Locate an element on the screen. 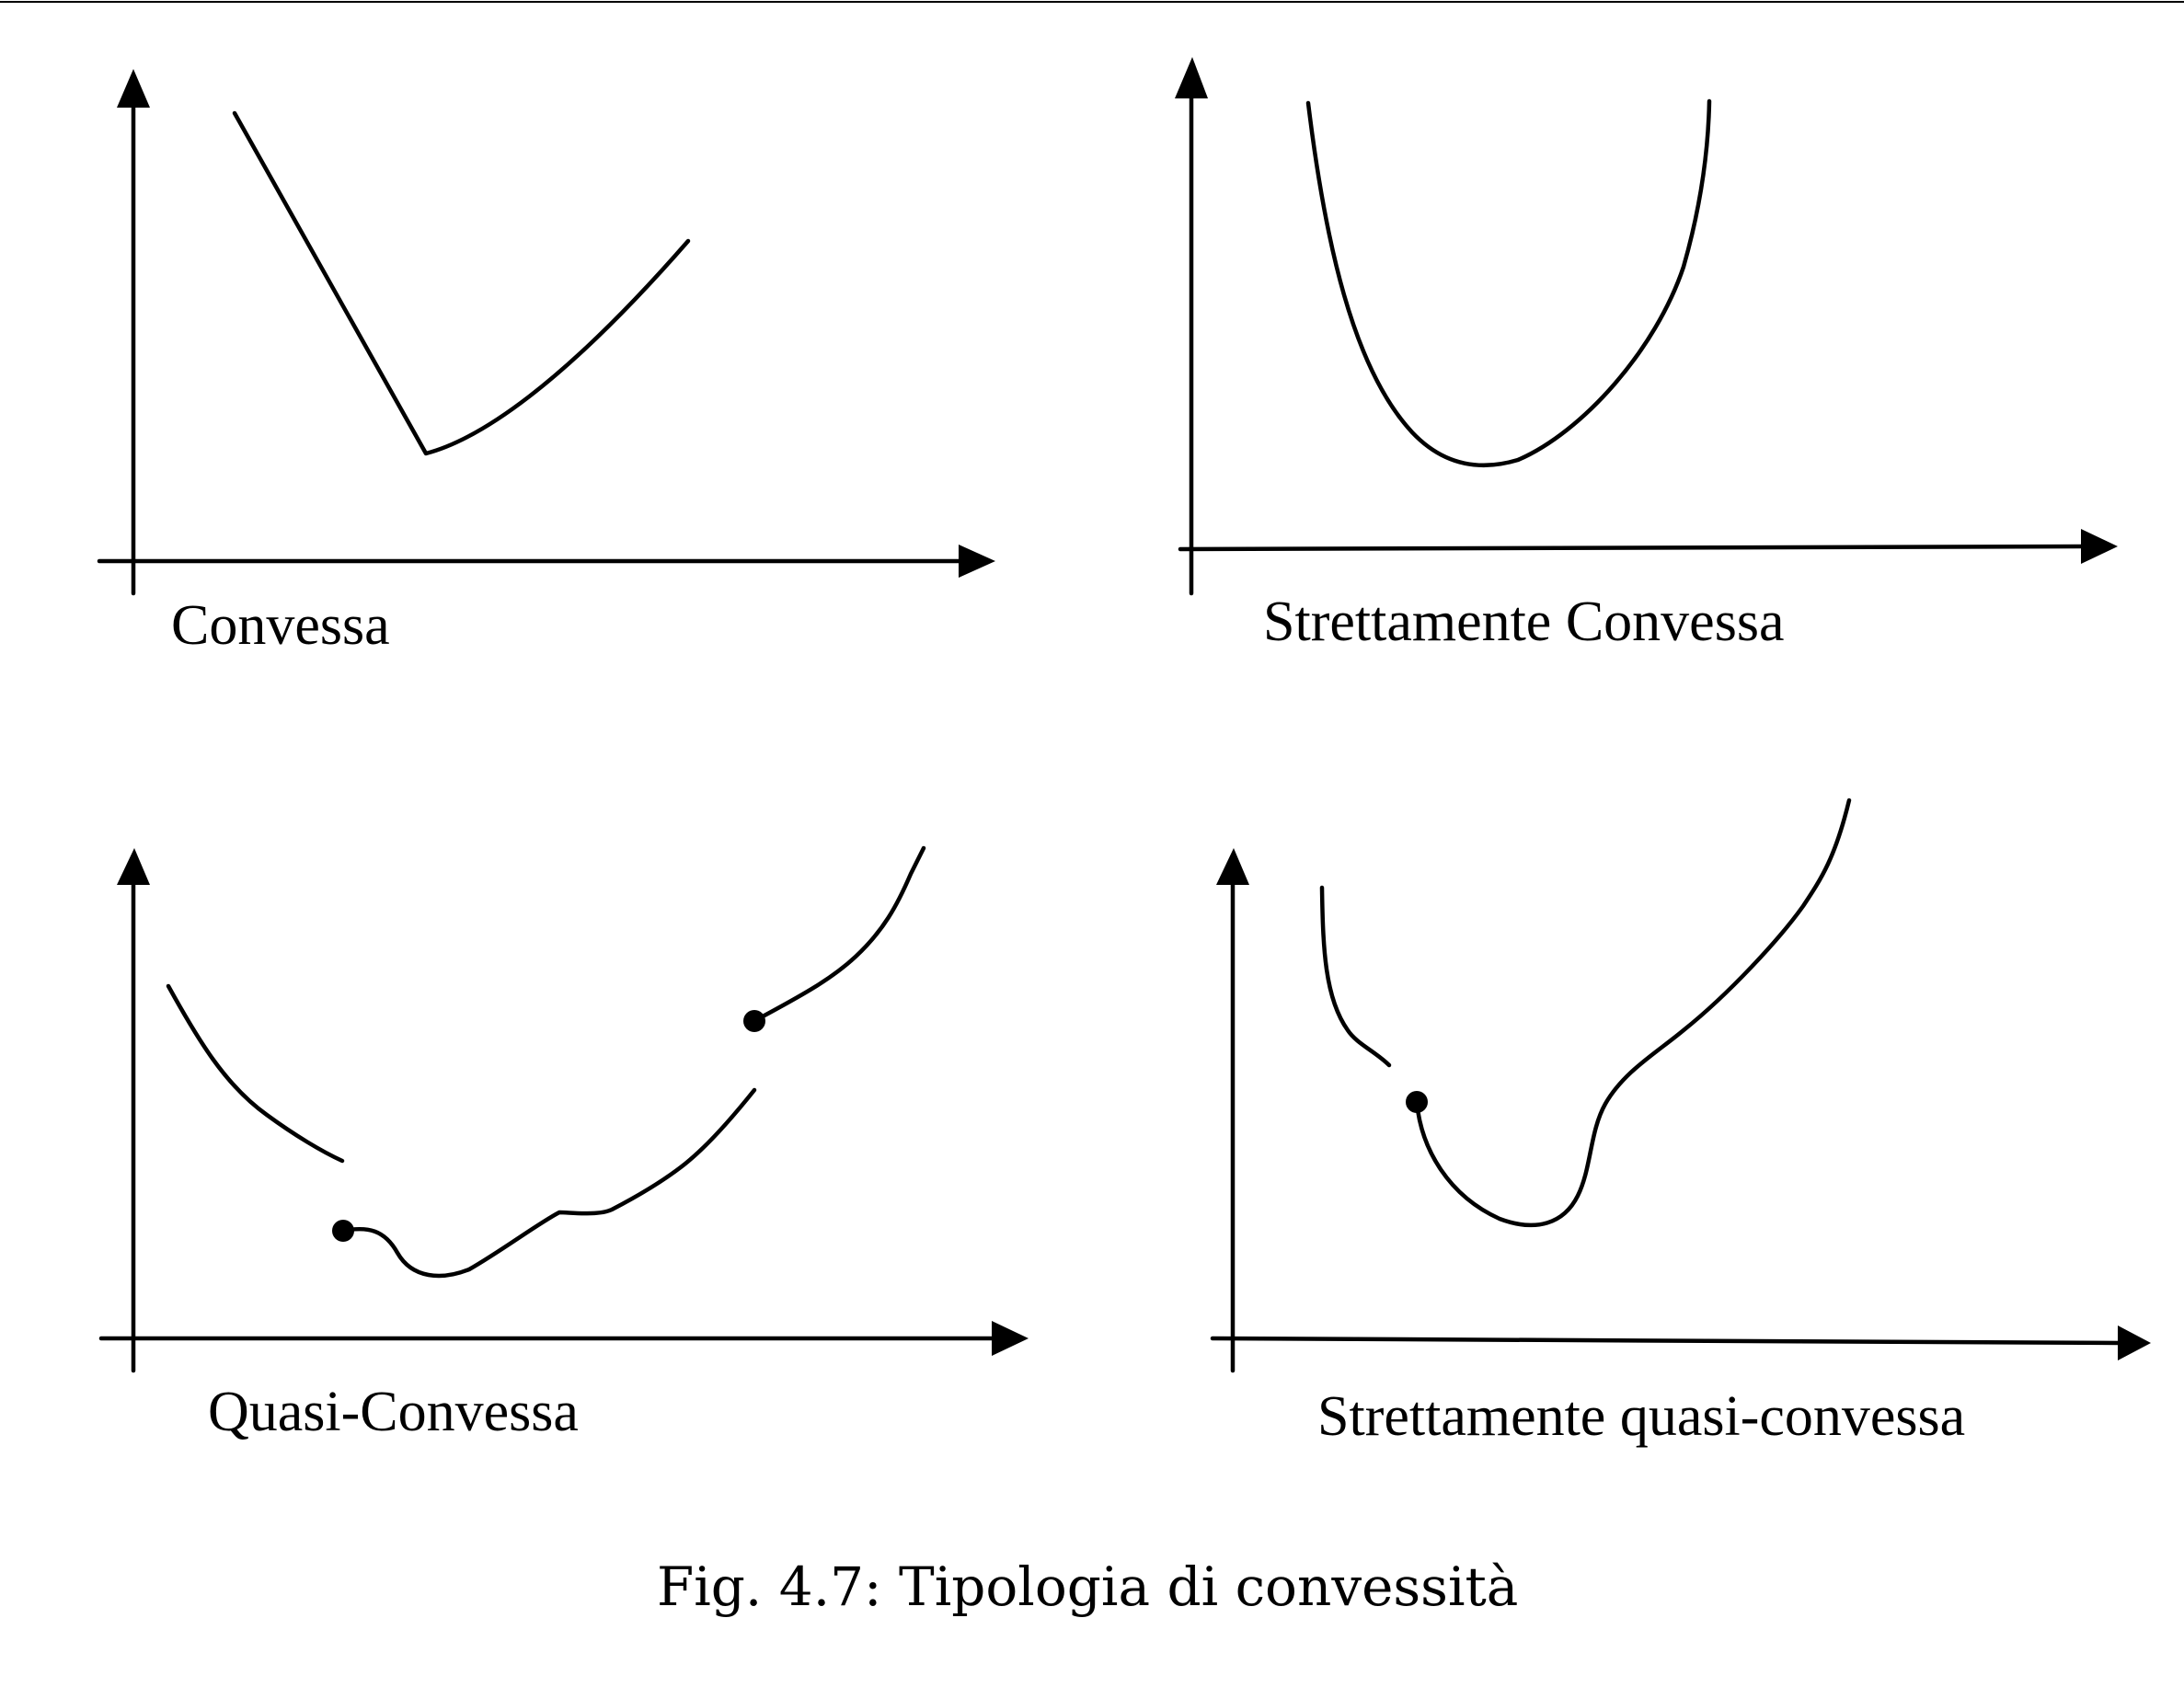 The width and height of the screenshot is (2184, 1687). panel-label: Strettamente quasi-convessa is located at coordinates (1641, 1416).